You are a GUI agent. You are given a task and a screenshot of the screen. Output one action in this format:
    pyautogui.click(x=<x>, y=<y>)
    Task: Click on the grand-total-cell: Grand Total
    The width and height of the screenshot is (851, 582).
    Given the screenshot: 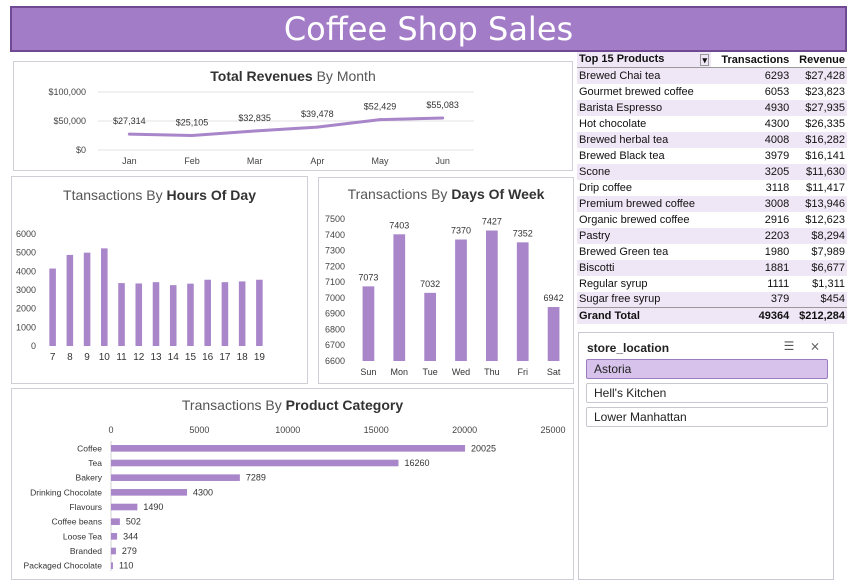 What is the action you would take?
    pyautogui.click(x=644, y=315)
    